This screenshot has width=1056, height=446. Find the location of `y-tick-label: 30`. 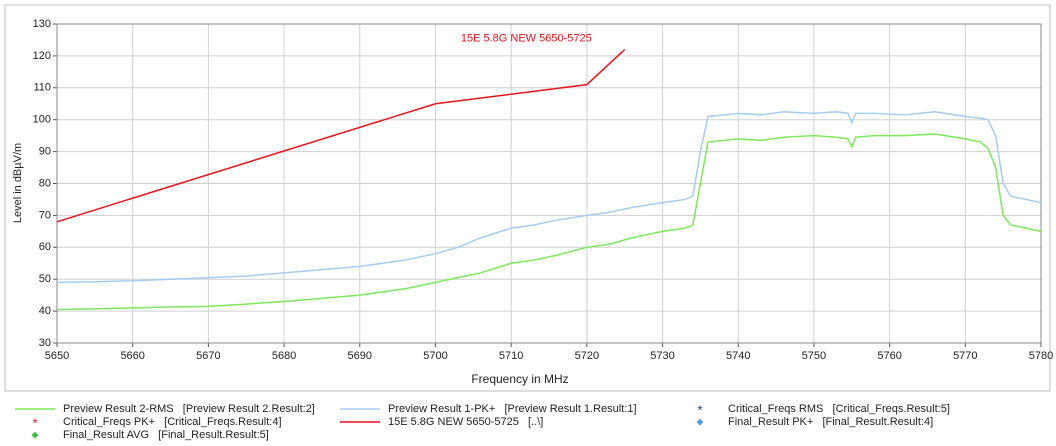

y-tick-label: 30 is located at coordinates (45, 343).